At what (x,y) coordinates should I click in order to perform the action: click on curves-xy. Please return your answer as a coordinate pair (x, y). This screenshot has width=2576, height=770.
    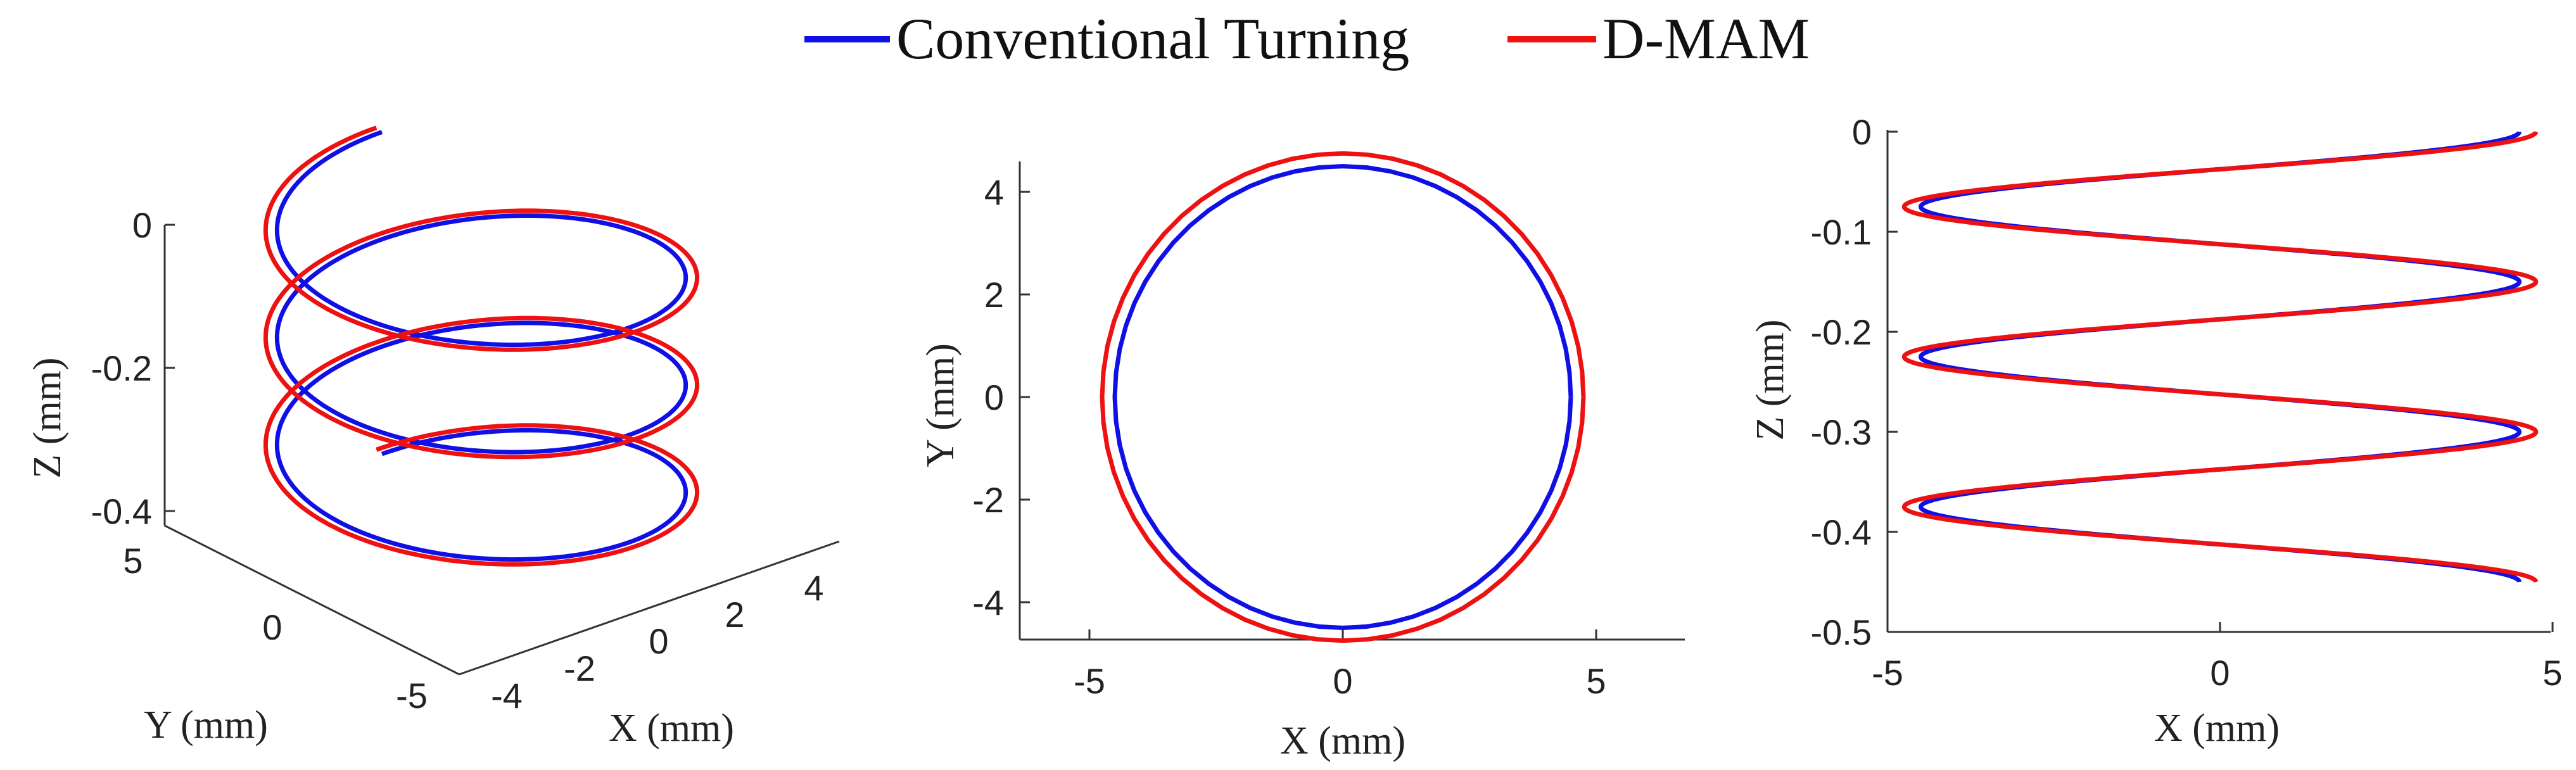
    Looking at the image, I should click on (1343, 397).